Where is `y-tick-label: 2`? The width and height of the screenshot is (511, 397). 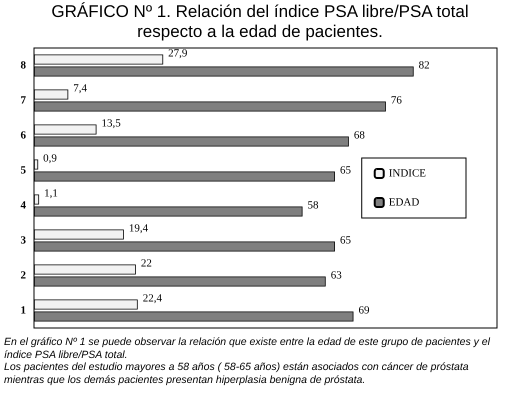 y-tick-label: 2 is located at coordinates (23, 276).